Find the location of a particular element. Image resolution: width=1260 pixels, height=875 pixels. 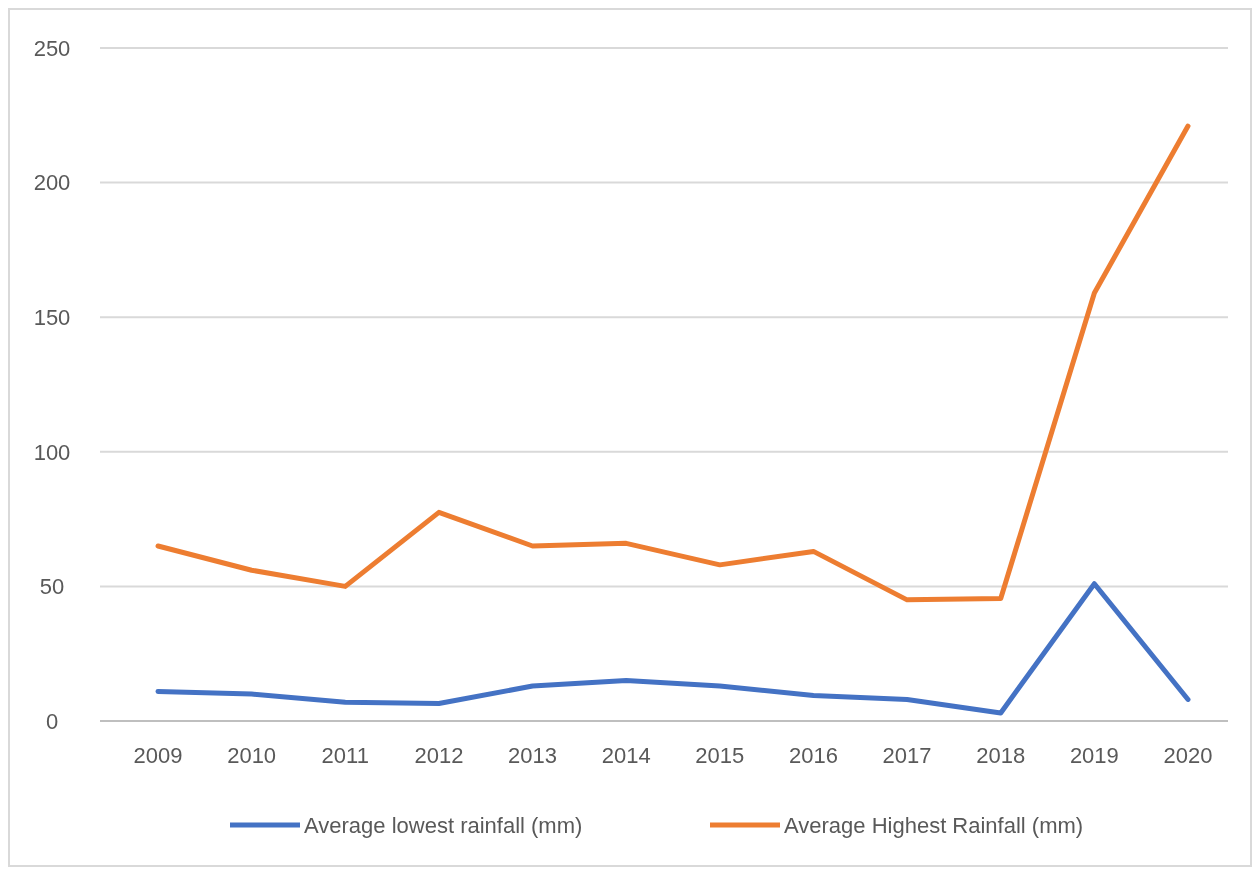

x-tick-label: 2016 is located at coordinates (813, 755).